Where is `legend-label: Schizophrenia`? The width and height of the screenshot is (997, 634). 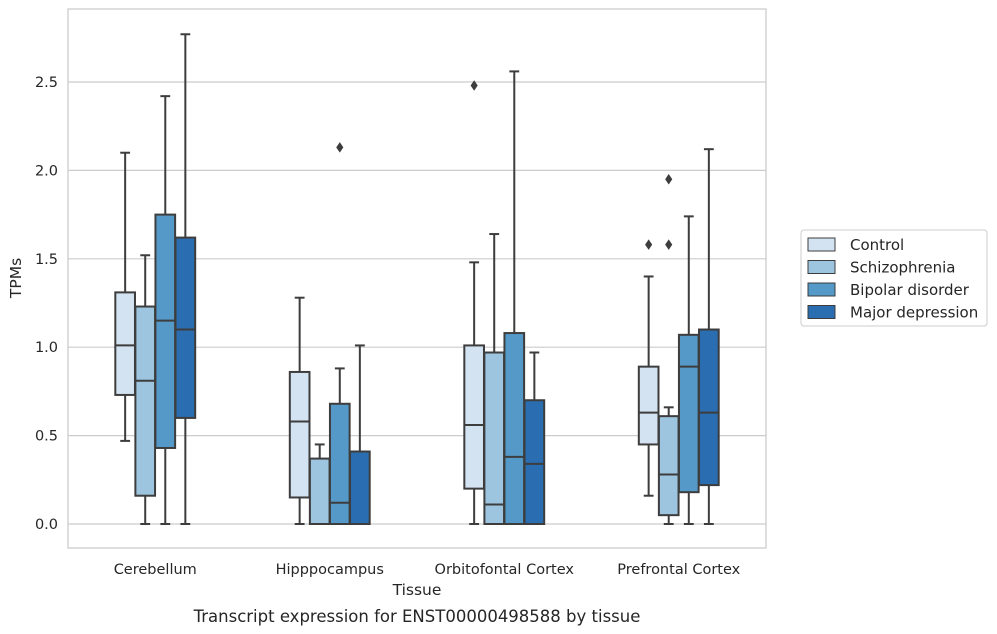
legend-label: Schizophrenia is located at coordinates (902, 268).